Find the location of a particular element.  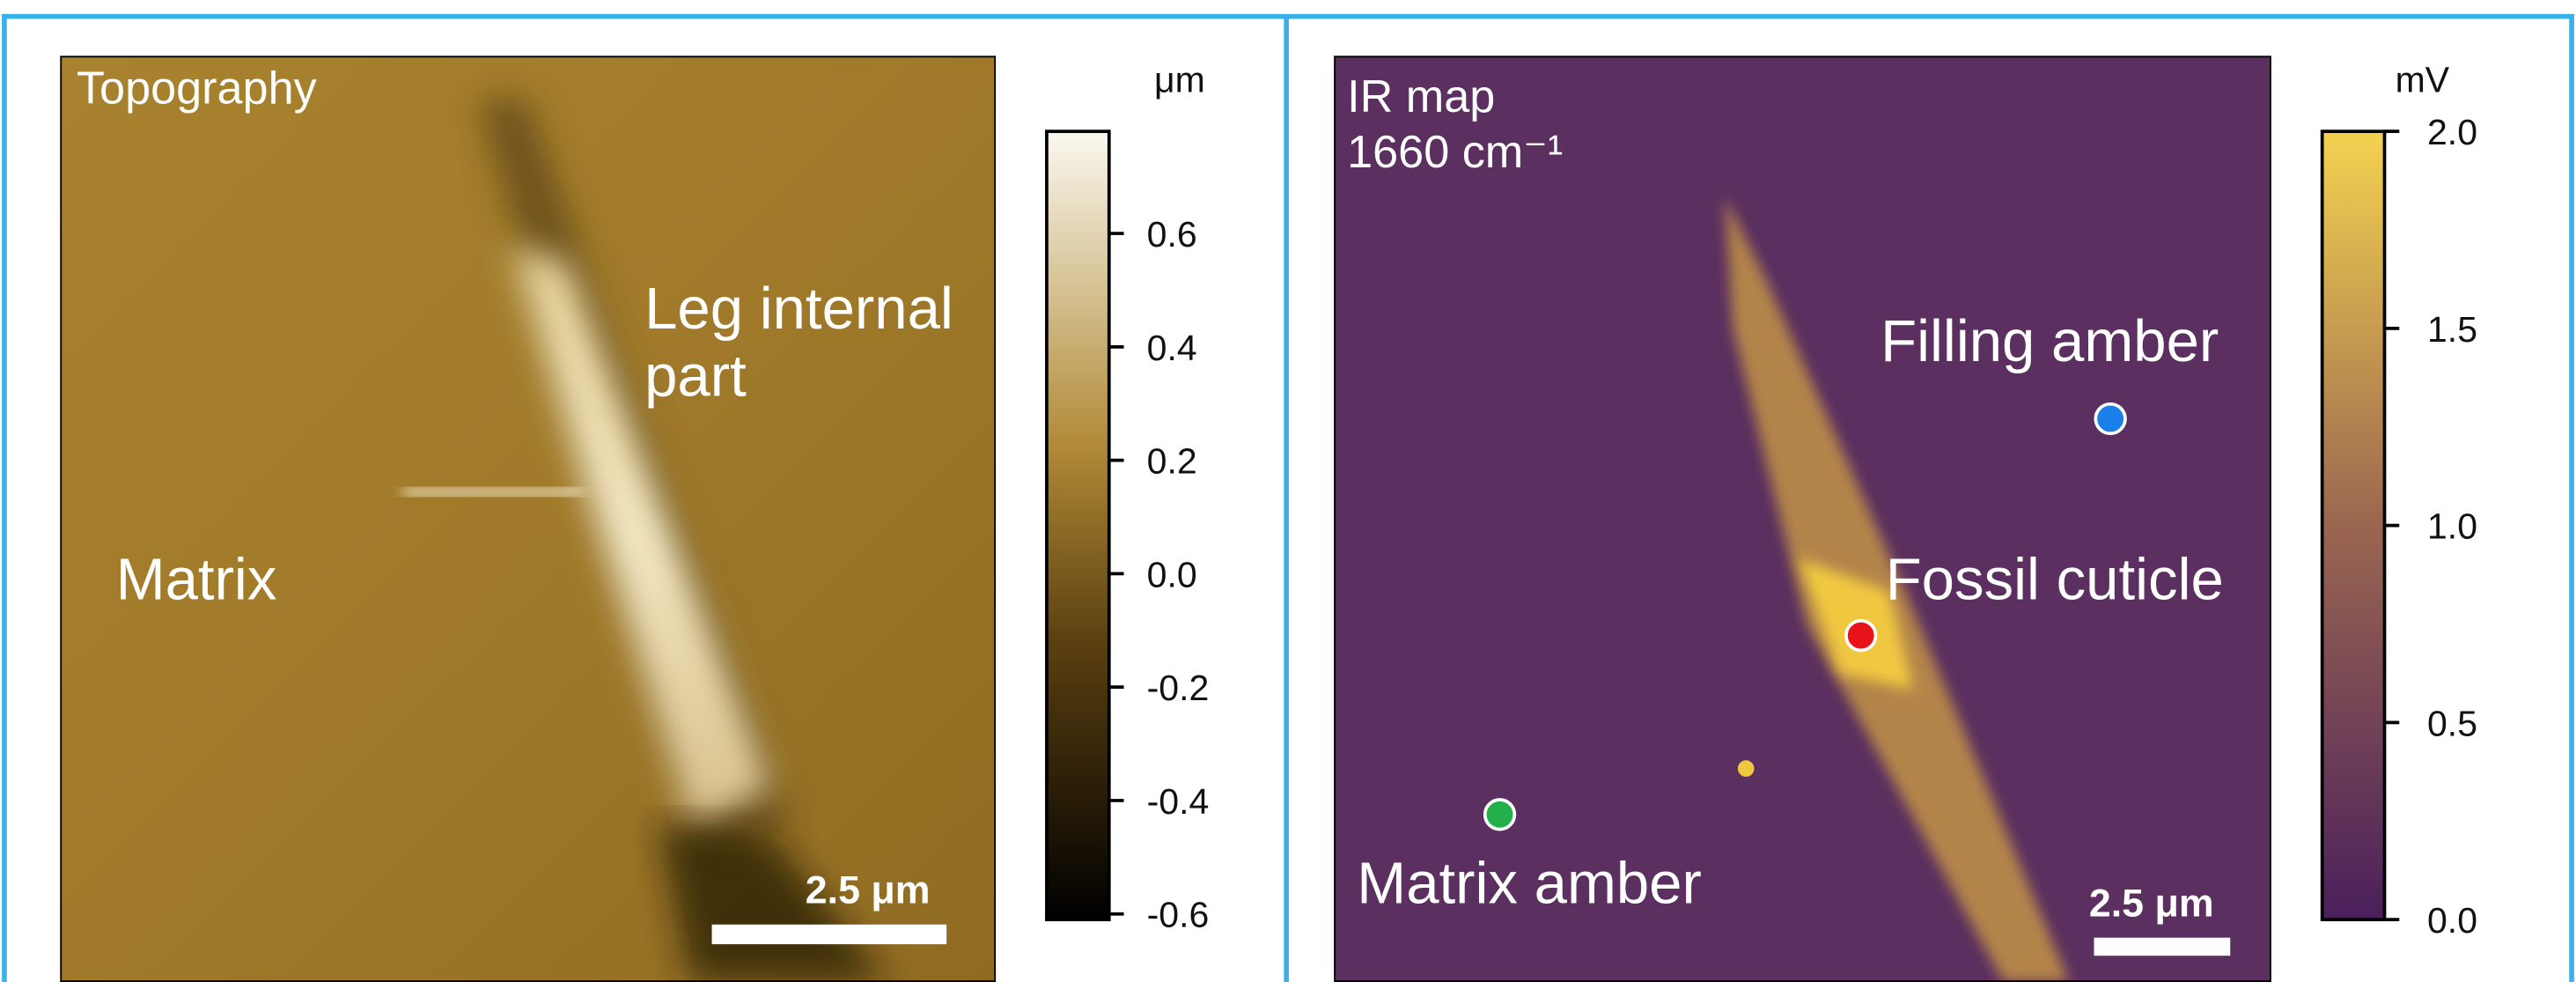

tick-label: 0.5 is located at coordinates (2452, 723).